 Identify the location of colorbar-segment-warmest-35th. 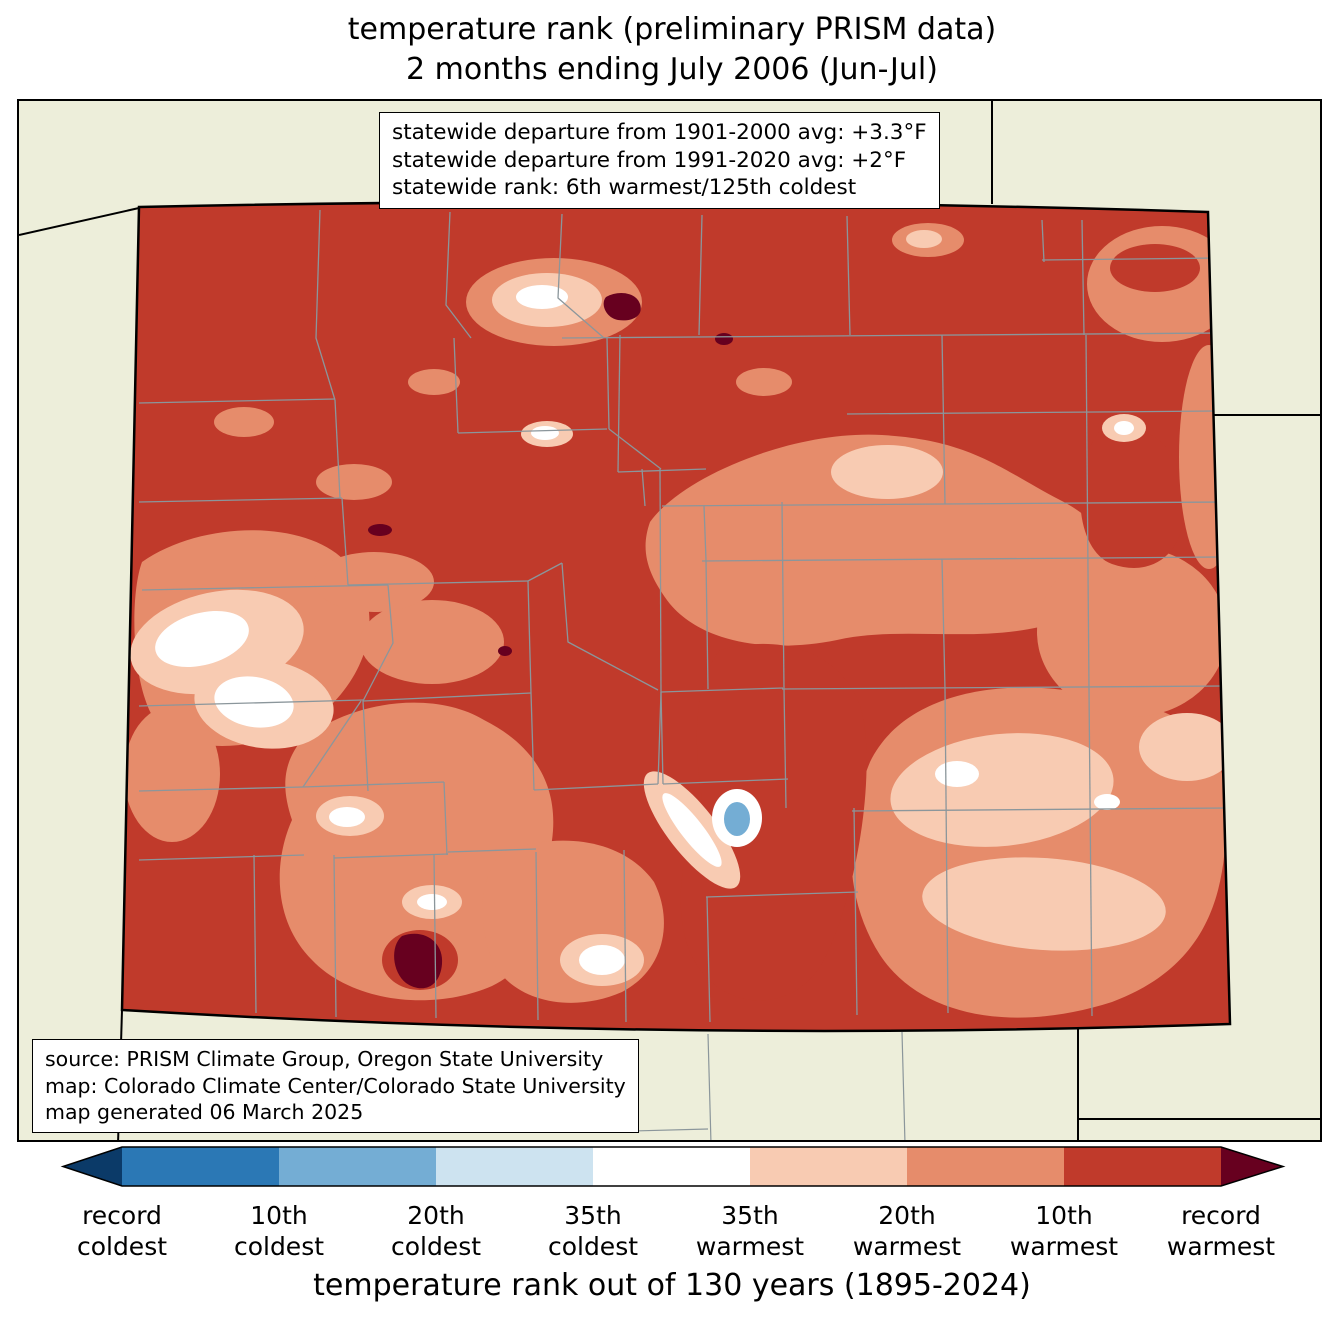
(828, 1166).